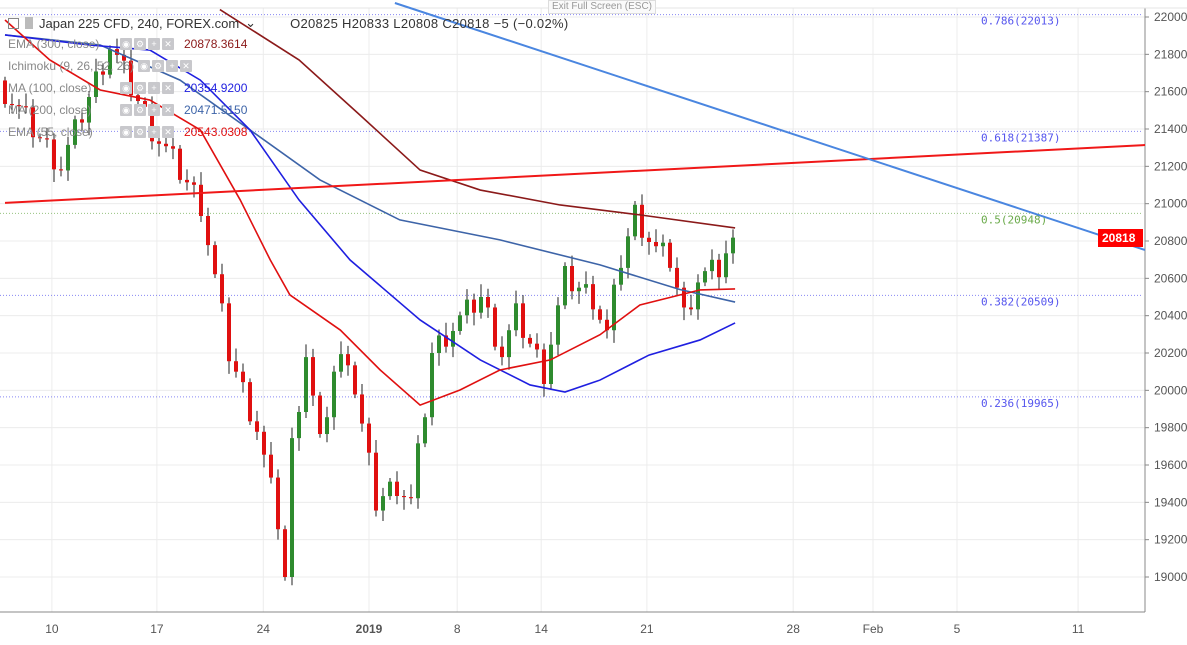  Describe the element at coordinates (50, 88) in the screenshot. I see `indicator-name: MA (100, close)` at that location.